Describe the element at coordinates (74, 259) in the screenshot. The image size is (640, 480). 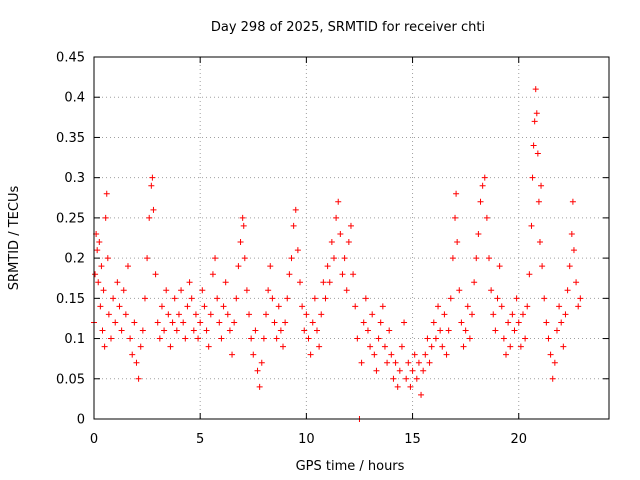
I see `y-tick-label: 0.2` at that location.